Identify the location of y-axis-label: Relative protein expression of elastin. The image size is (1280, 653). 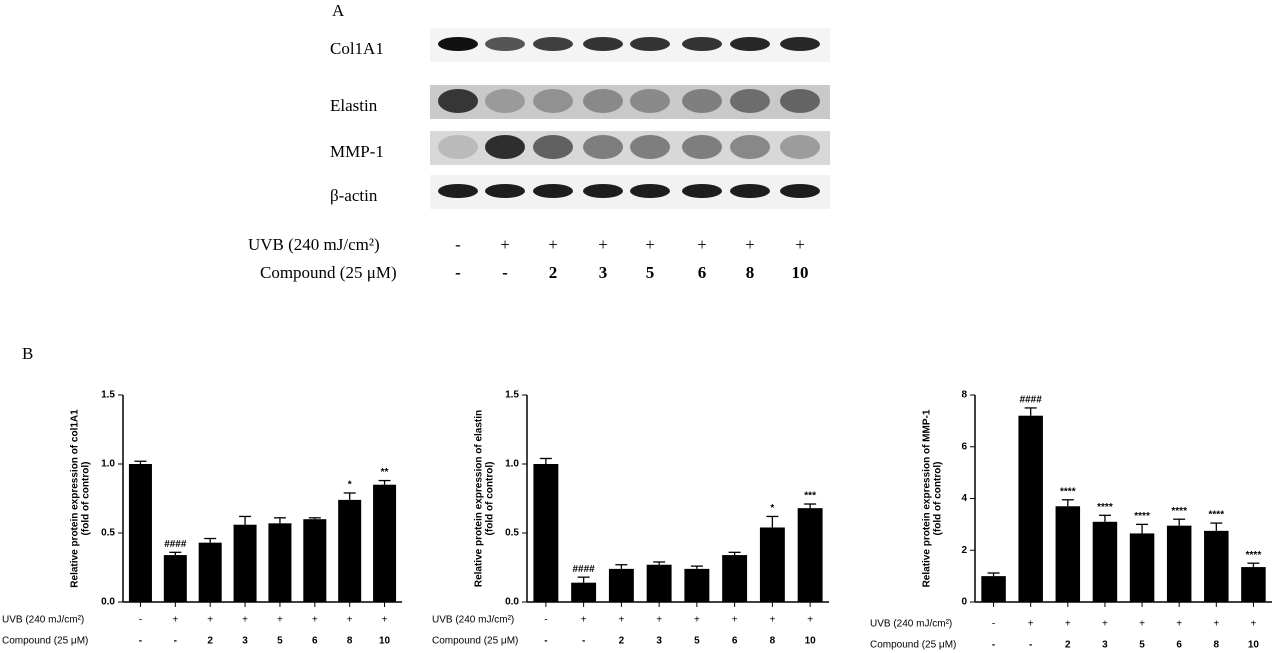
(479, 498).